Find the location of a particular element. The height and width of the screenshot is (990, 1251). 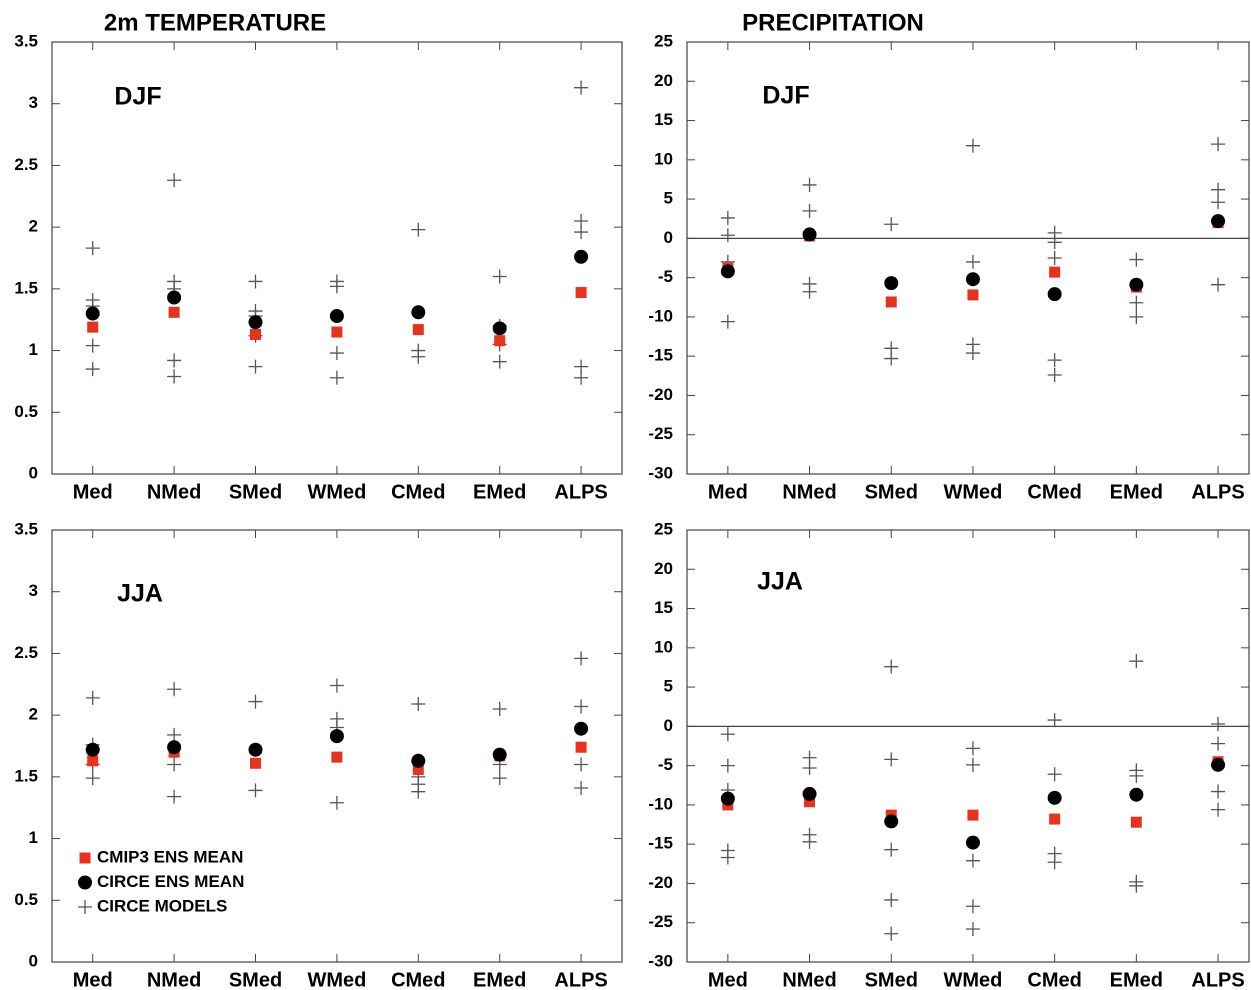

y-tick-label: 20 is located at coordinates (663, 568).